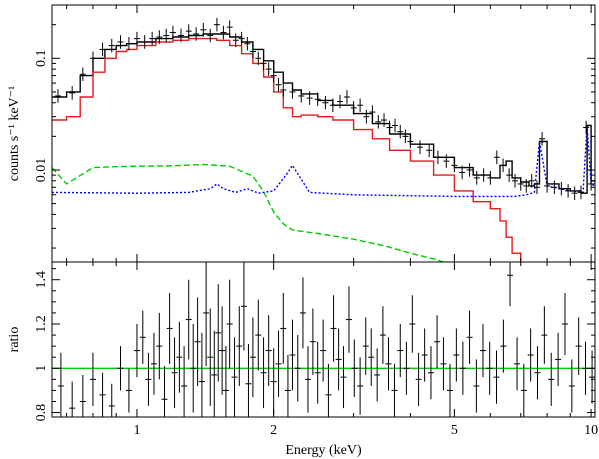 This screenshot has height=459, width=599. What do you see at coordinates (41, 324) in the screenshot?
I see `y-tick-label: 1.2` at bounding box center [41, 324].